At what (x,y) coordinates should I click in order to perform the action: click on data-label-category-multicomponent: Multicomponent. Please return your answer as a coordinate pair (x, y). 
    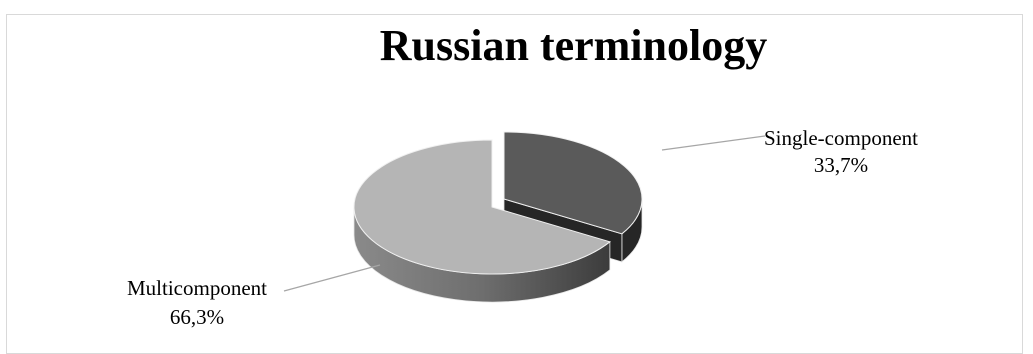
    Looking at the image, I should click on (197, 288).